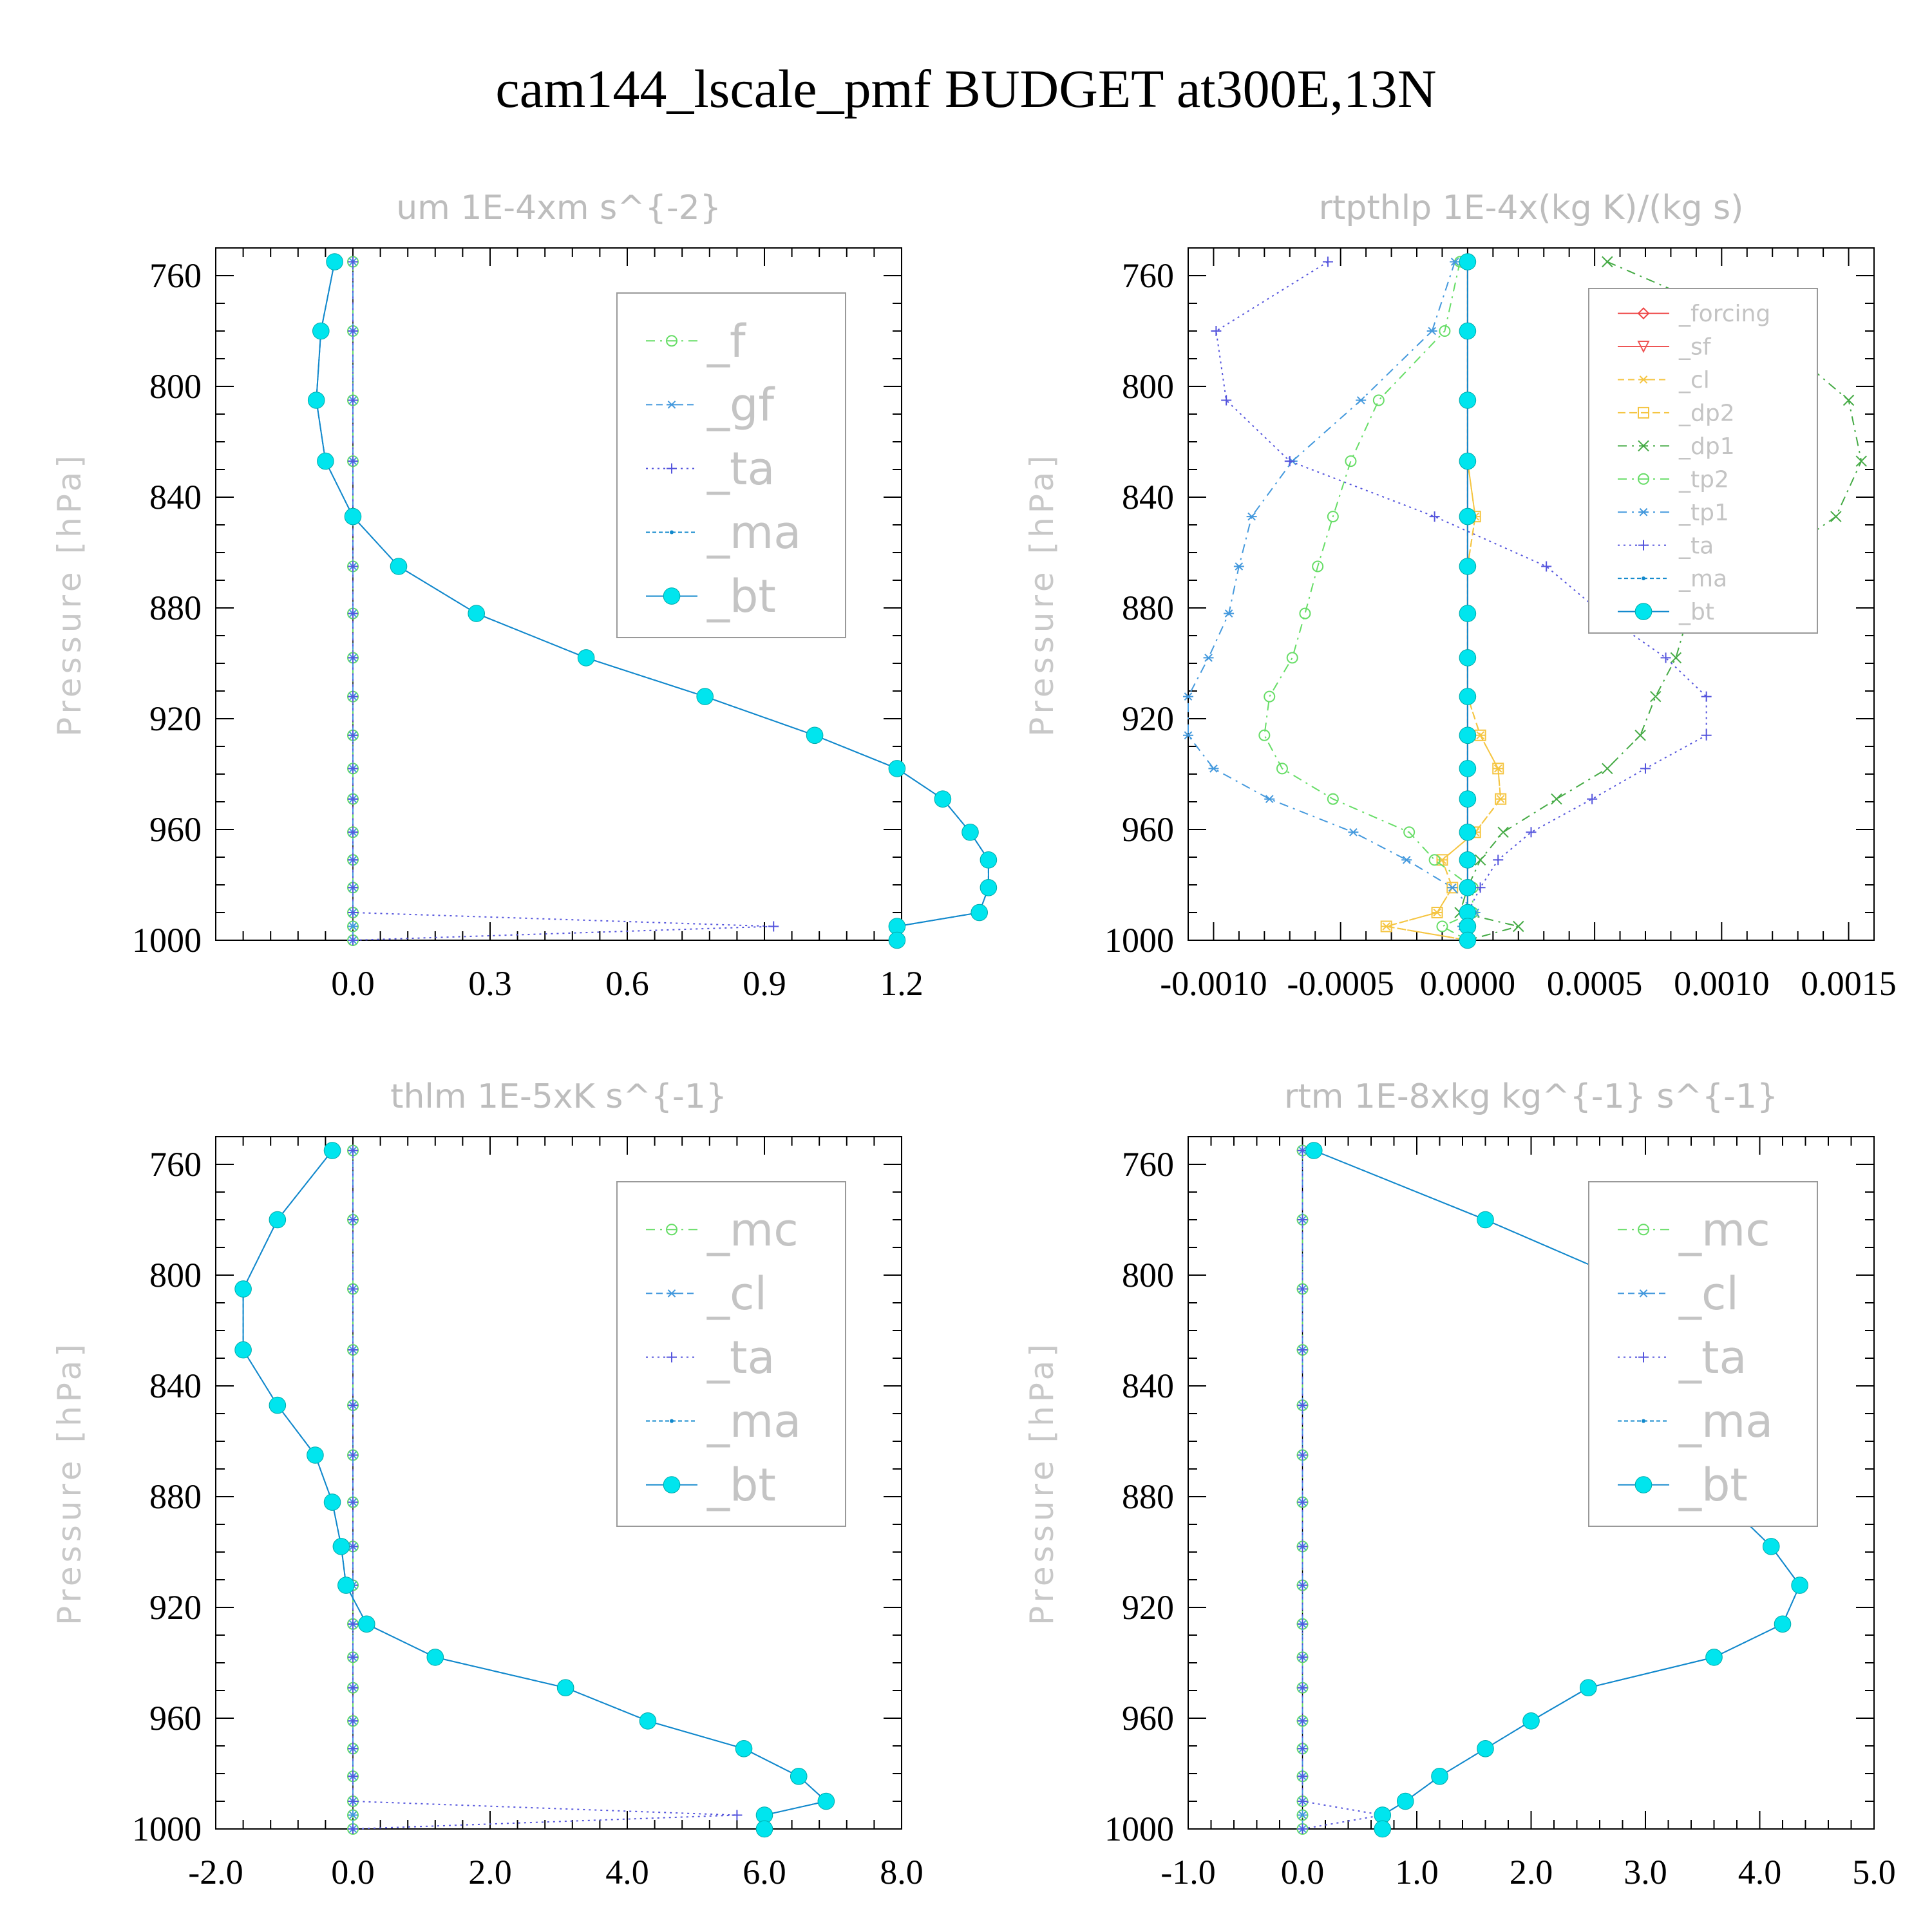 The image size is (1932, 1932). I want to click on x-tick-label: -0.0010, so click(1213, 983).